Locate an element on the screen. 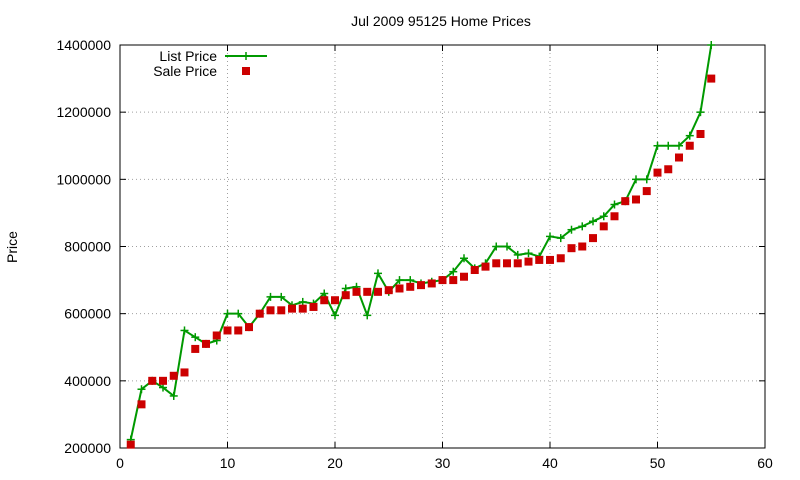 Image resolution: width=800 pixels, height=480 pixels. x-tick-label: 60 is located at coordinates (765, 463).